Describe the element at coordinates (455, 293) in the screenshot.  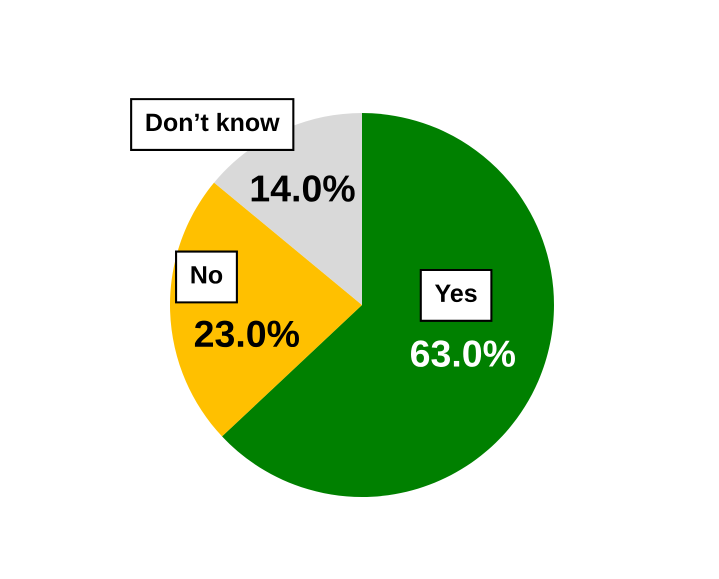
I see `slice-label: Yes` at that location.